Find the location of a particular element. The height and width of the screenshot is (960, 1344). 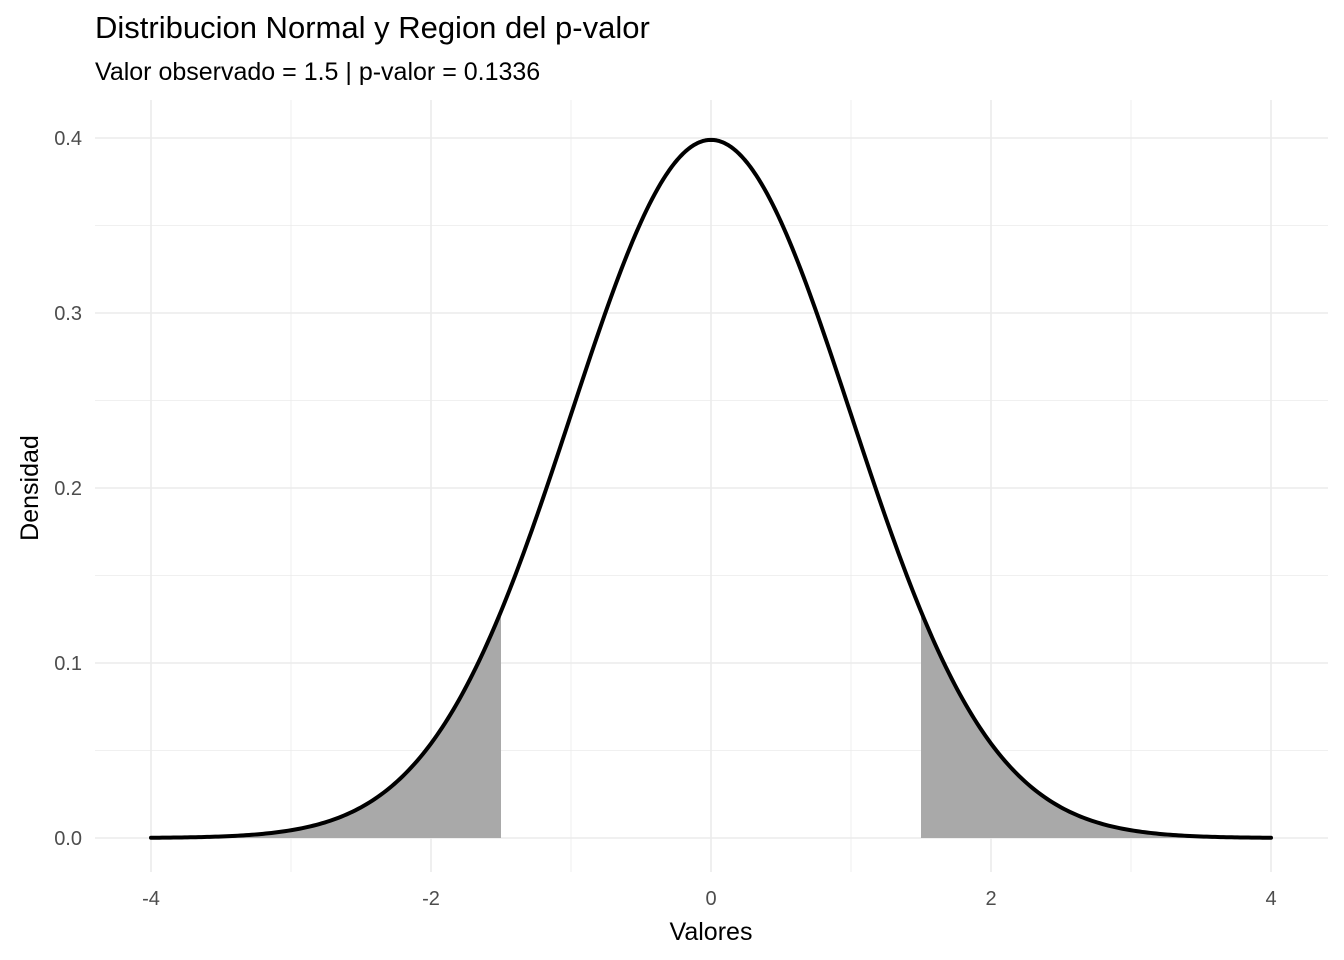

shaded-region-right is located at coordinates (1096, 724).